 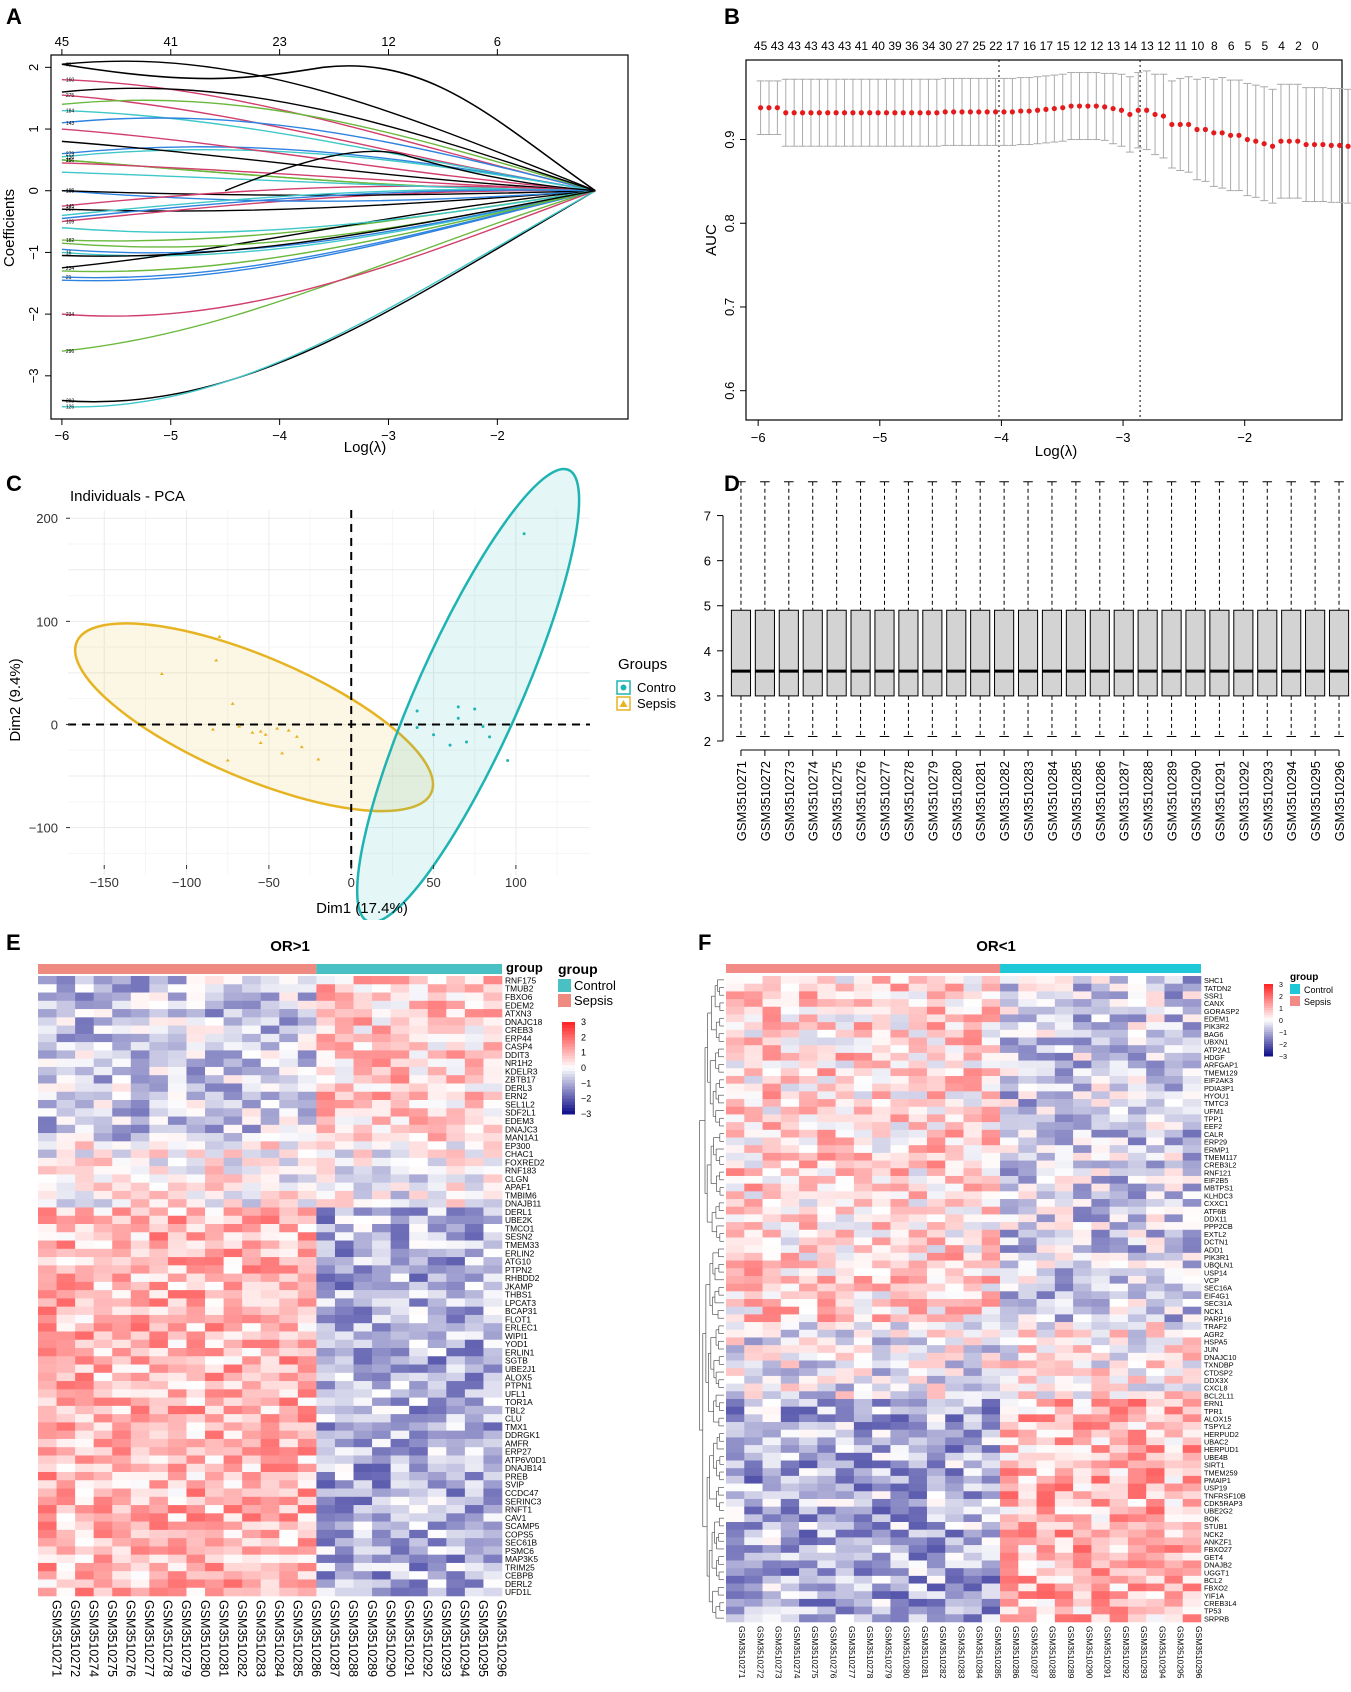 I want to click on sample-label: GSM3510278, so click(x=908, y=801).